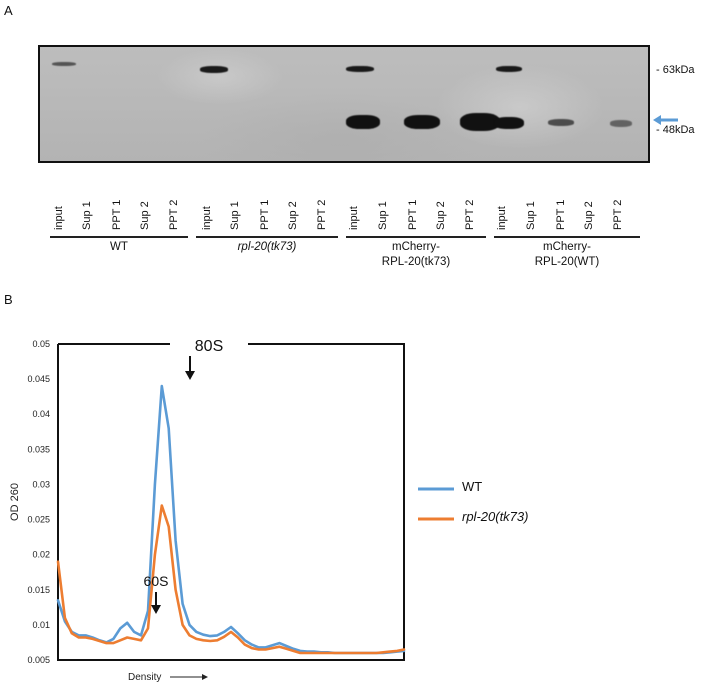 This screenshot has height=688, width=708. Describe the element at coordinates (144, 677) in the screenshot. I see `x-axis-label: Density` at that location.